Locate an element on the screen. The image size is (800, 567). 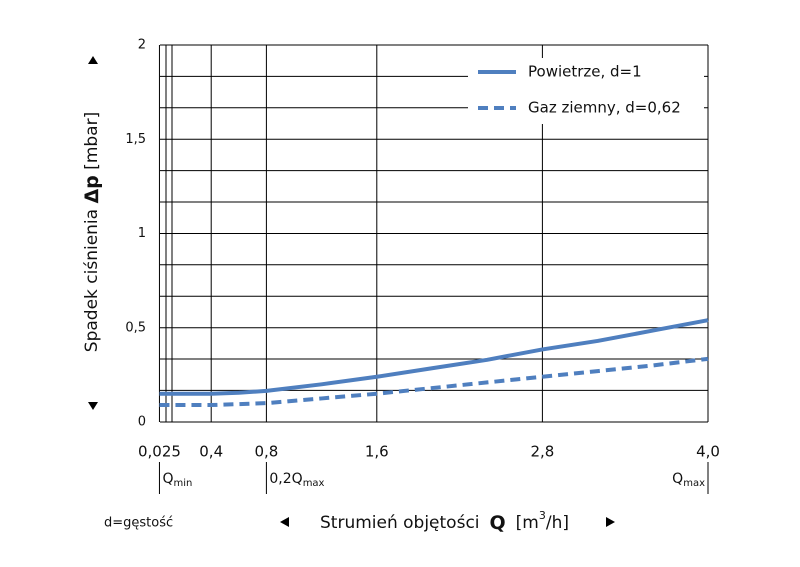
annotation: 0,2Qmax is located at coordinates (296, 480).